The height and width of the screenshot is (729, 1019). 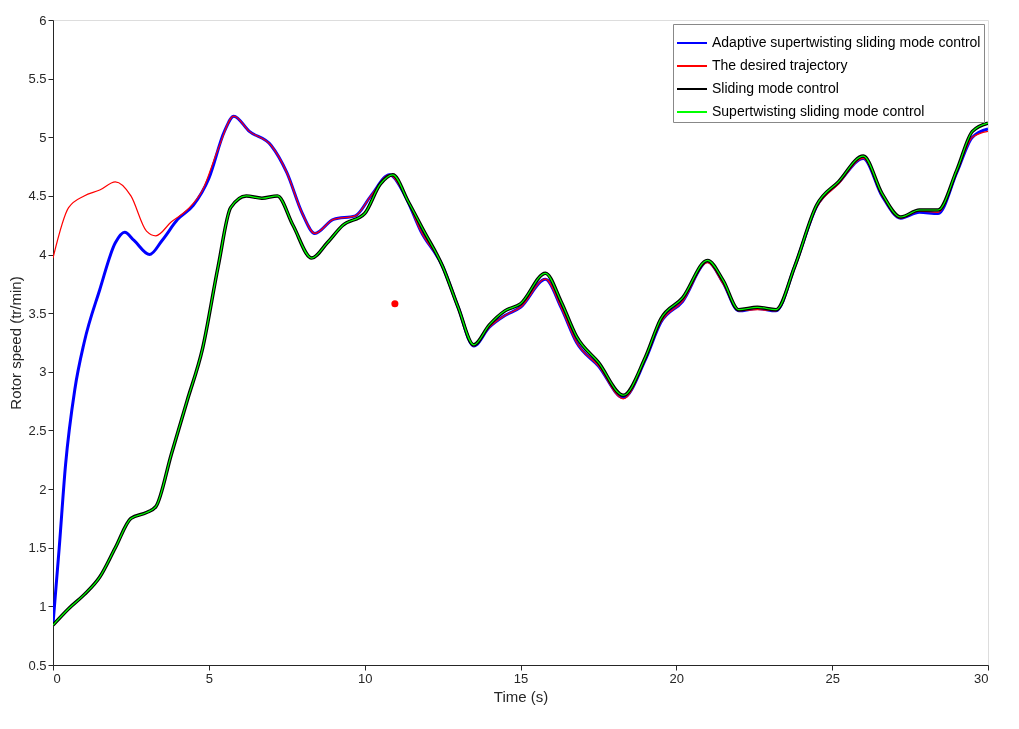 What do you see at coordinates (521, 678) in the screenshot?
I see `x-tick-label: 15` at bounding box center [521, 678].